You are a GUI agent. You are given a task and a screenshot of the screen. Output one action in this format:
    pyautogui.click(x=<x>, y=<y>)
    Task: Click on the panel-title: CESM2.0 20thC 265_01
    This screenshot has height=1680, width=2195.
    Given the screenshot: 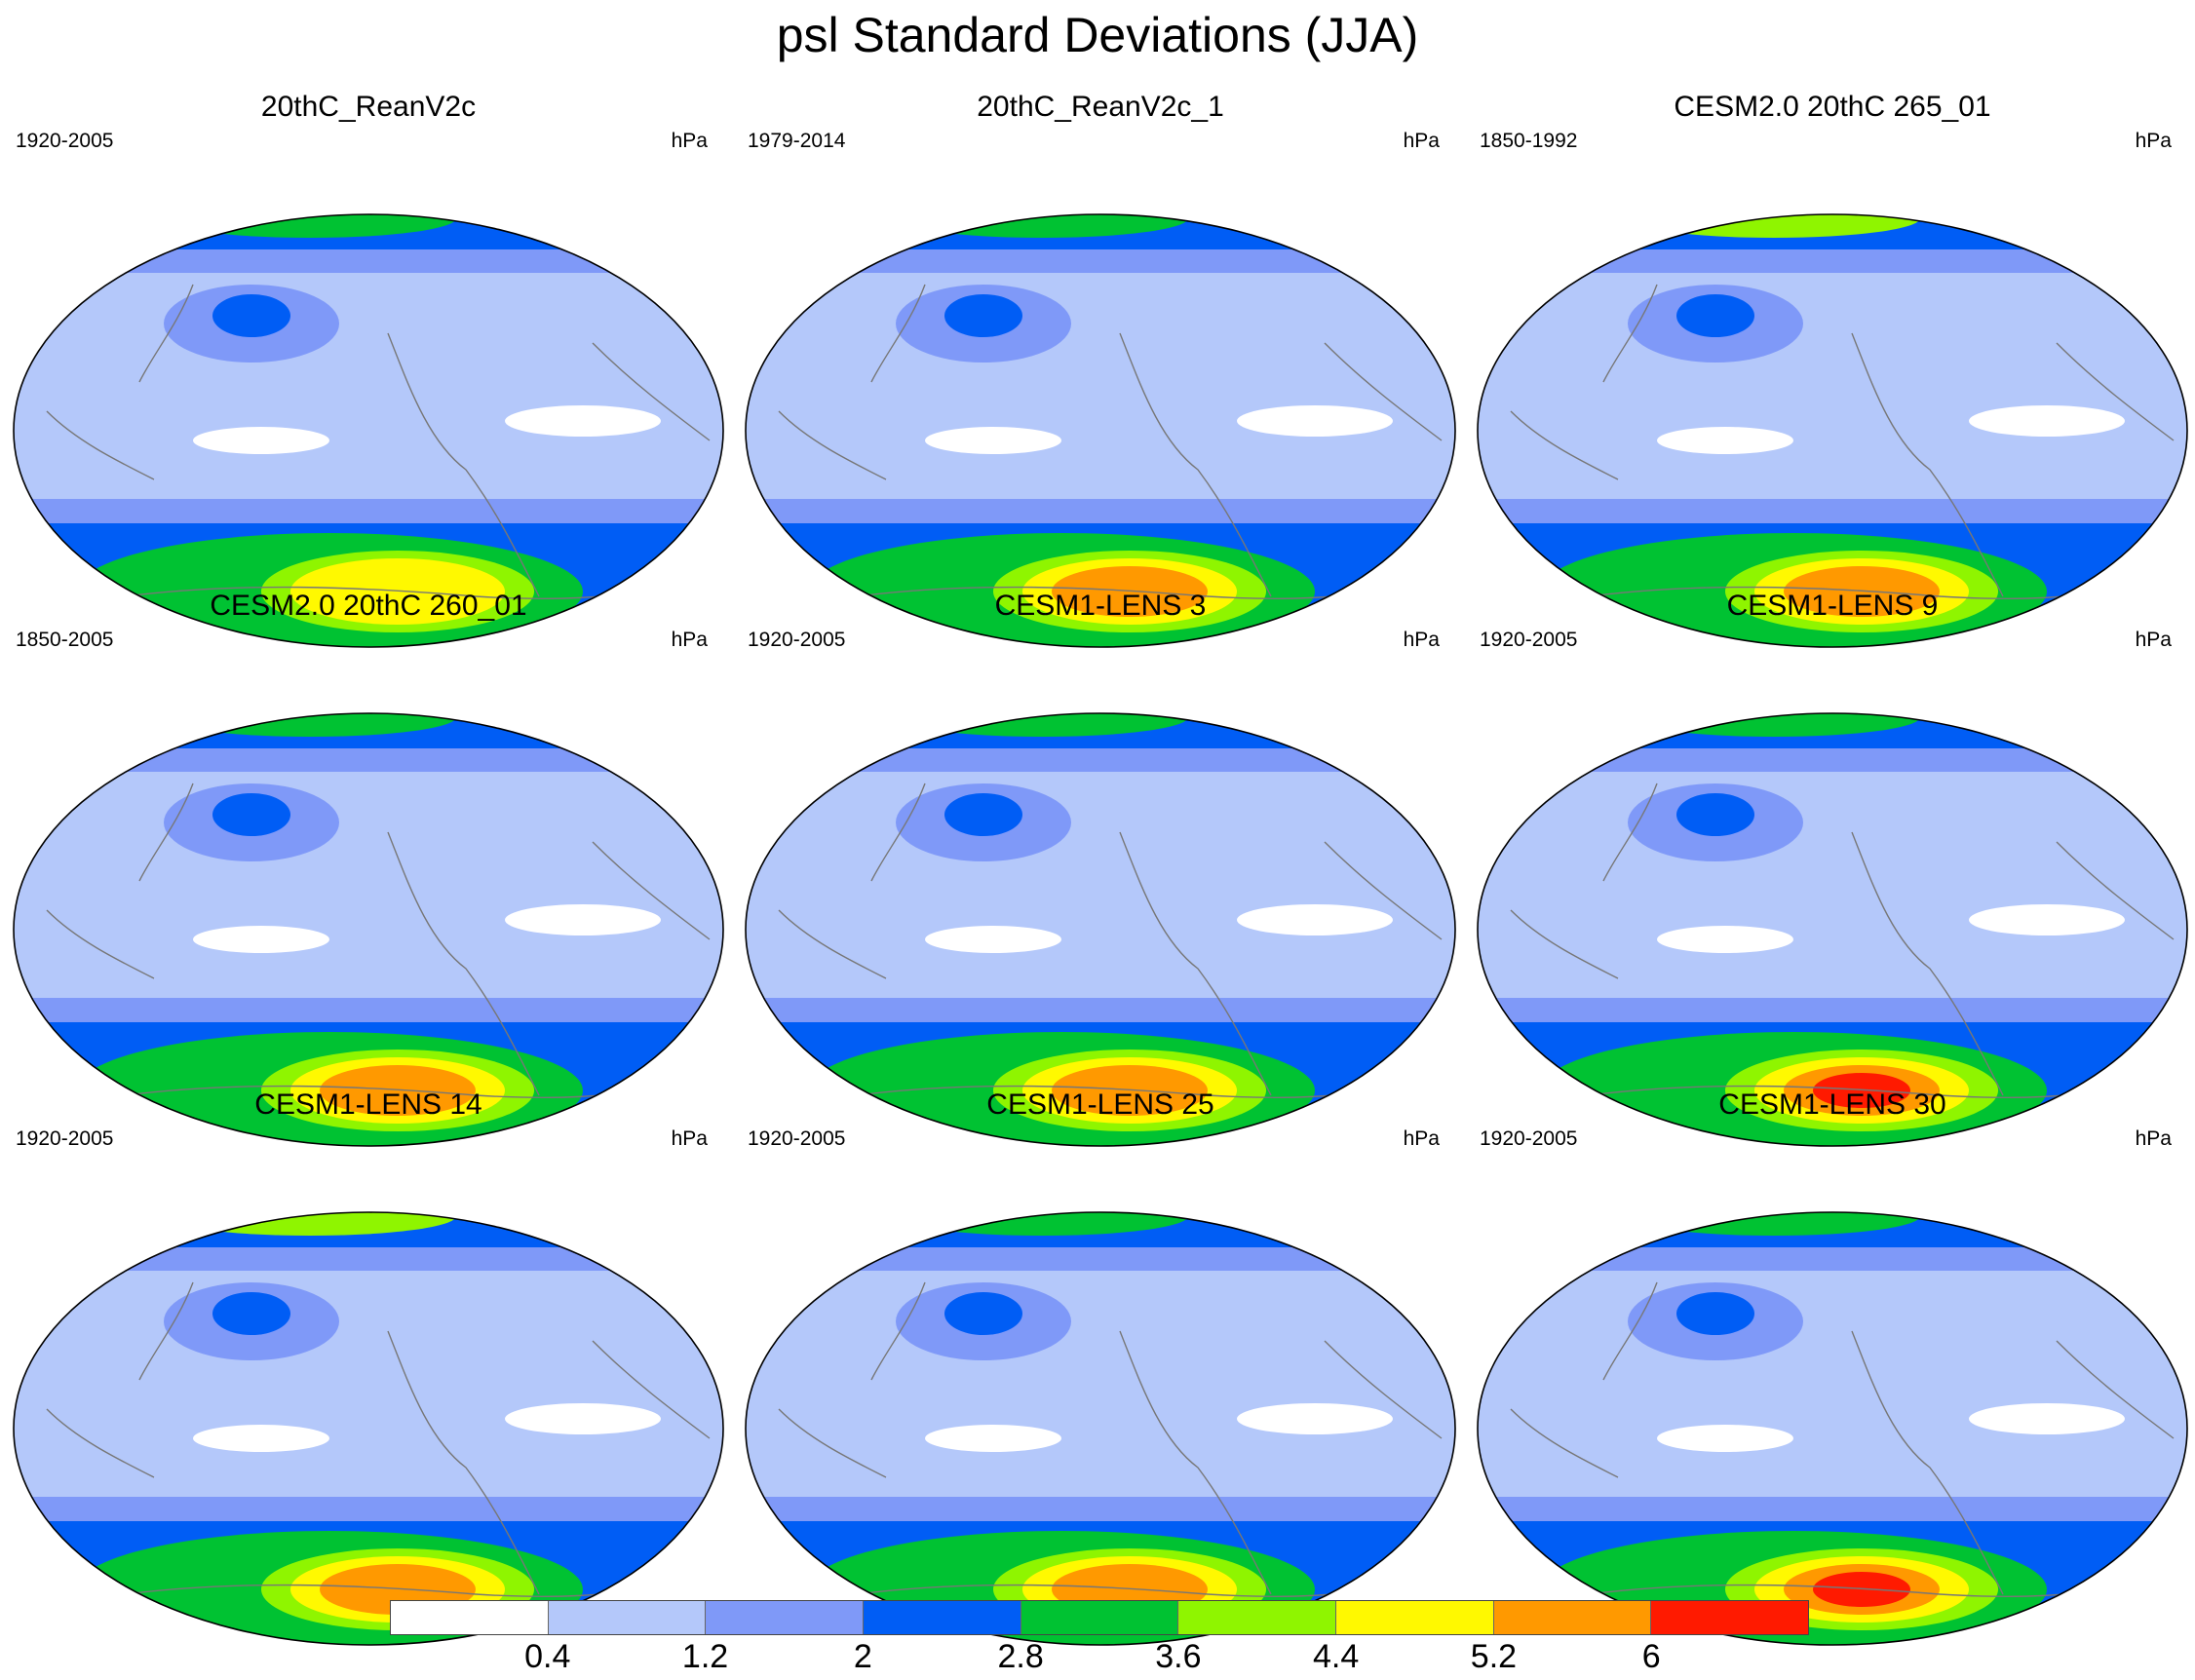 What is the action you would take?
    pyautogui.click(x=1832, y=107)
    